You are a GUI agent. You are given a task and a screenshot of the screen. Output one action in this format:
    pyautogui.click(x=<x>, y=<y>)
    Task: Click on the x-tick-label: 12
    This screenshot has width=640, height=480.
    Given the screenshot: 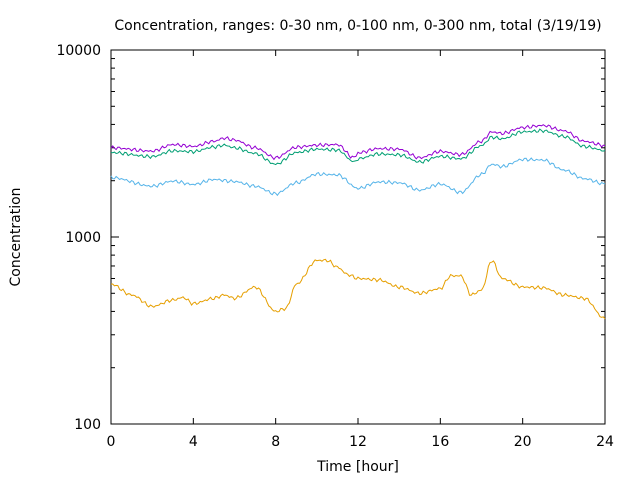 What is the action you would take?
    pyautogui.click(x=358, y=442)
    